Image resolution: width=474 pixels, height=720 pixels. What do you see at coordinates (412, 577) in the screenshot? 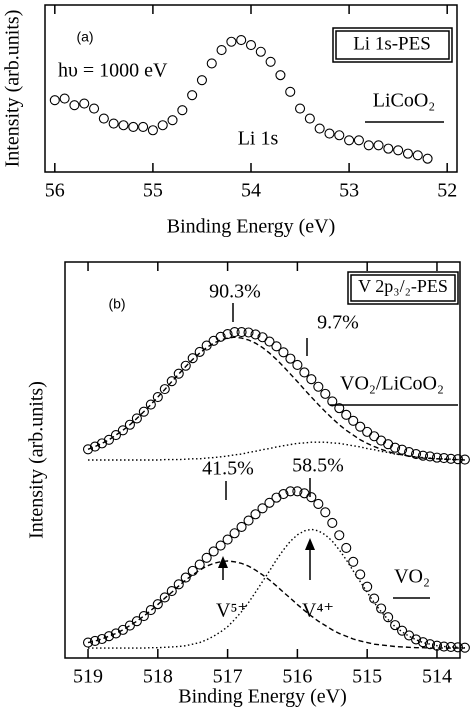
I see `annotation: VO₂` at bounding box center [412, 577].